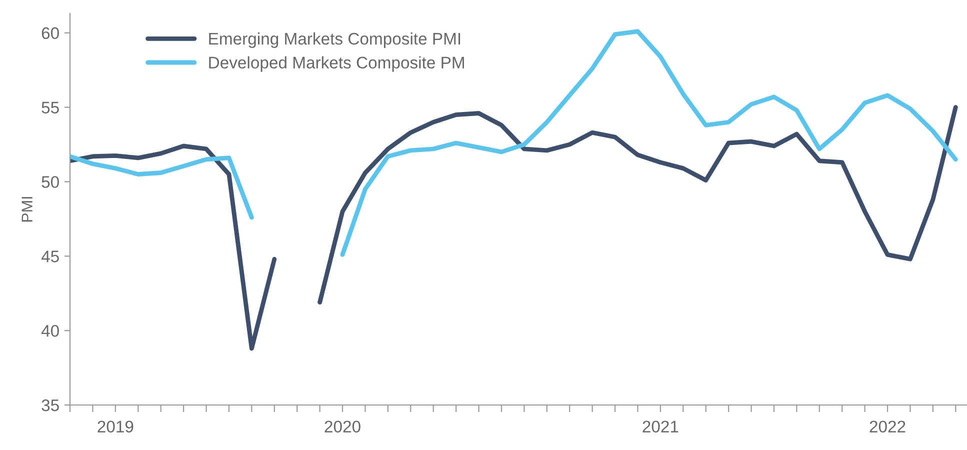 Image resolution: width=967 pixels, height=450 pixels. What do you see at coordinates (27, 209) in the screenshot?
I see `y-axis-title: PMI` at bounding box center [27, 209].